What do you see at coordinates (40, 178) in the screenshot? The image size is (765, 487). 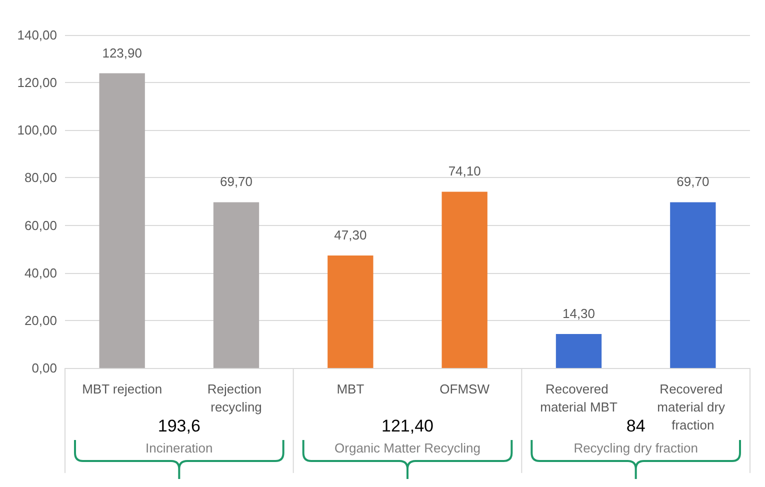 I see `y-tick-label: 80,00` at bounding box center [40, 178].